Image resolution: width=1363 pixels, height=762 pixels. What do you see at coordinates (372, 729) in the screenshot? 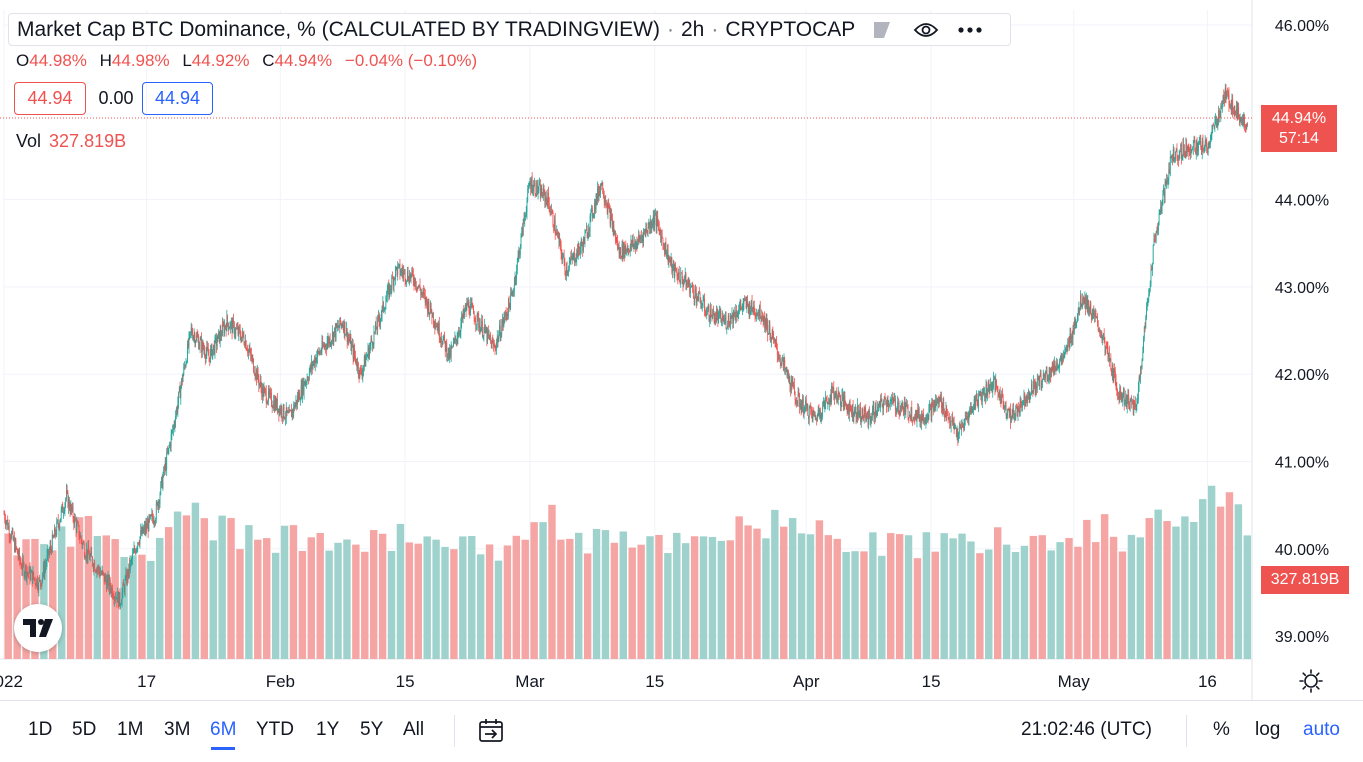
I see `range-5y: 5Y` at bounding box center [372, 729].